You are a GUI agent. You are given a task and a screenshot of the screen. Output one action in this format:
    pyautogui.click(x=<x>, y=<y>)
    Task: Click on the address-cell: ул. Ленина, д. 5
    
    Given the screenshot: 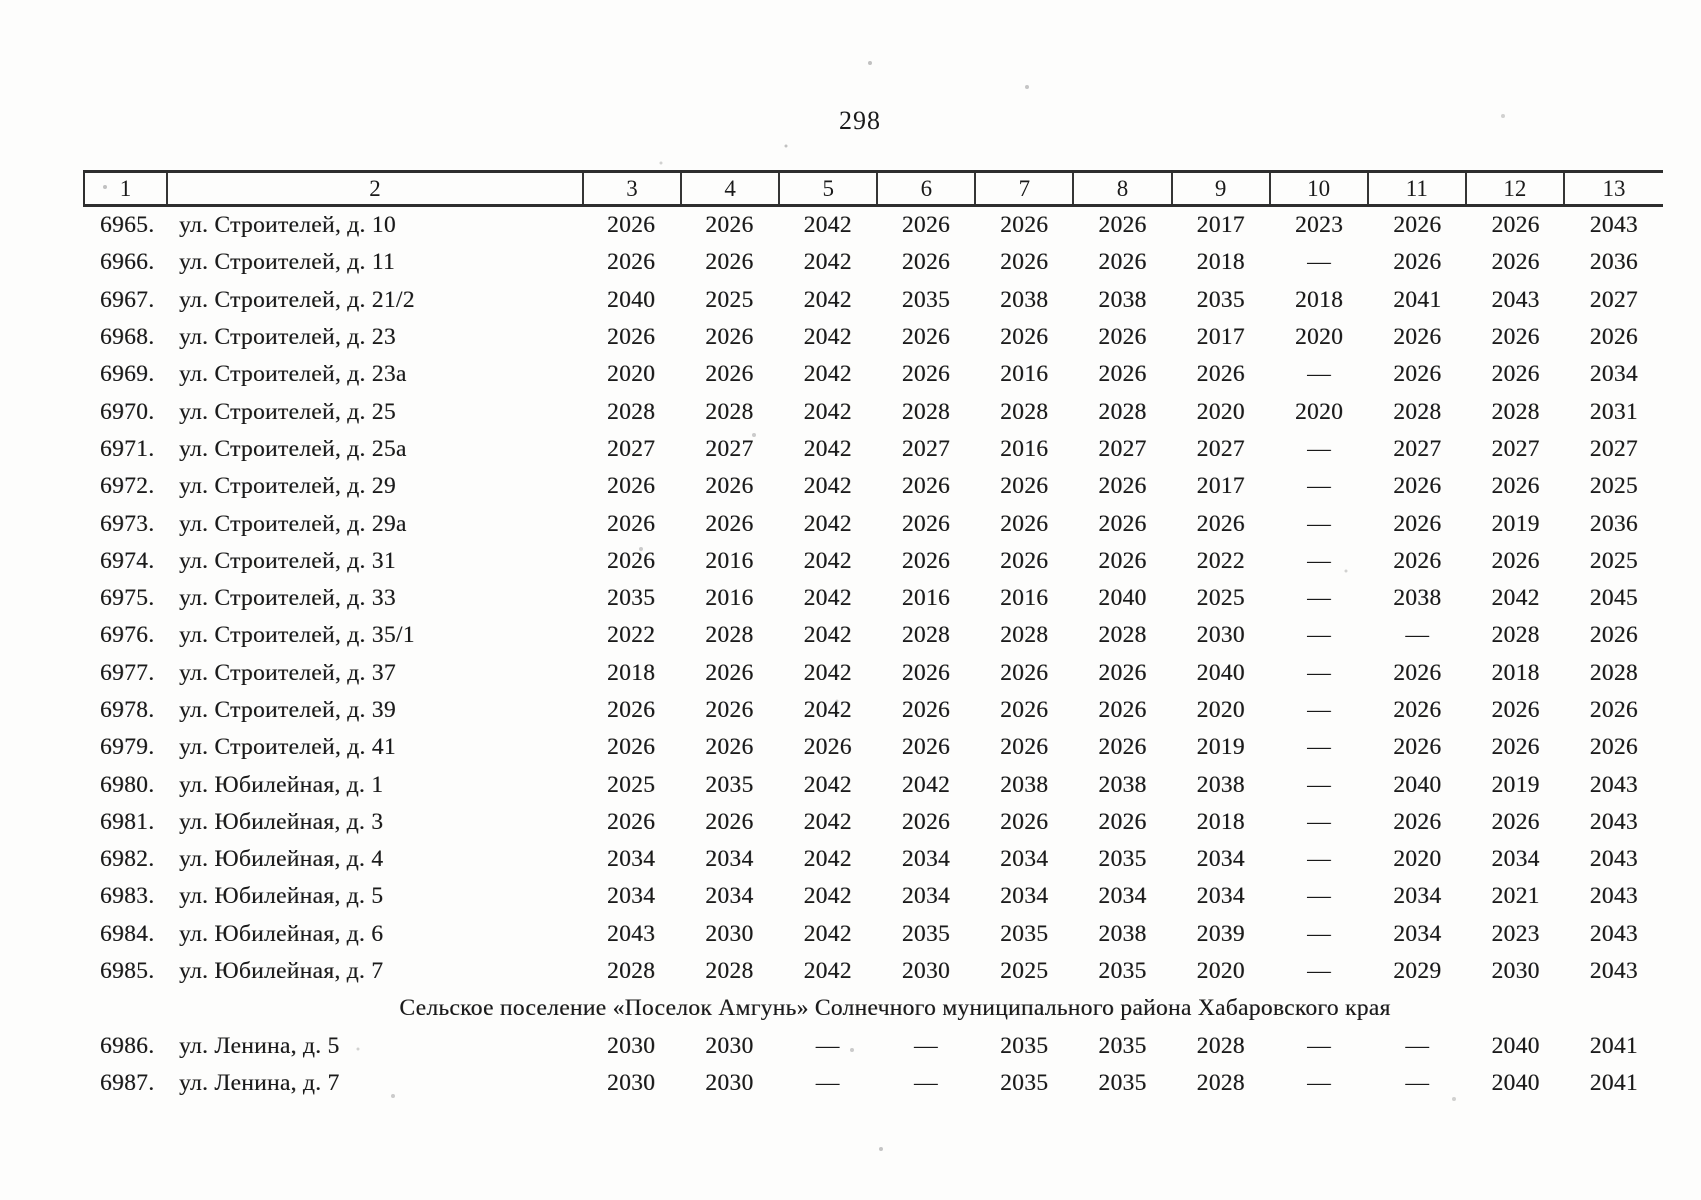 What is the action you would take?
    pyautogui.click(x=259, y=1045)
    